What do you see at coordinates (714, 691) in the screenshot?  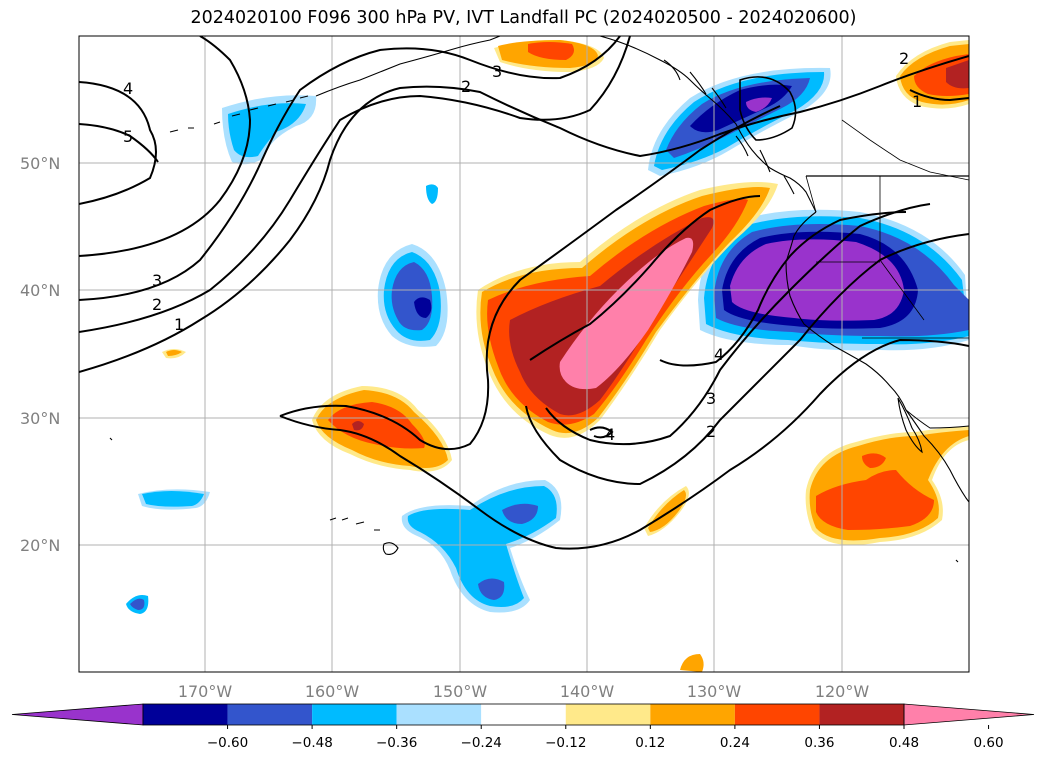 I see `lon-label: 130°W` at bounding box center [714, 691].